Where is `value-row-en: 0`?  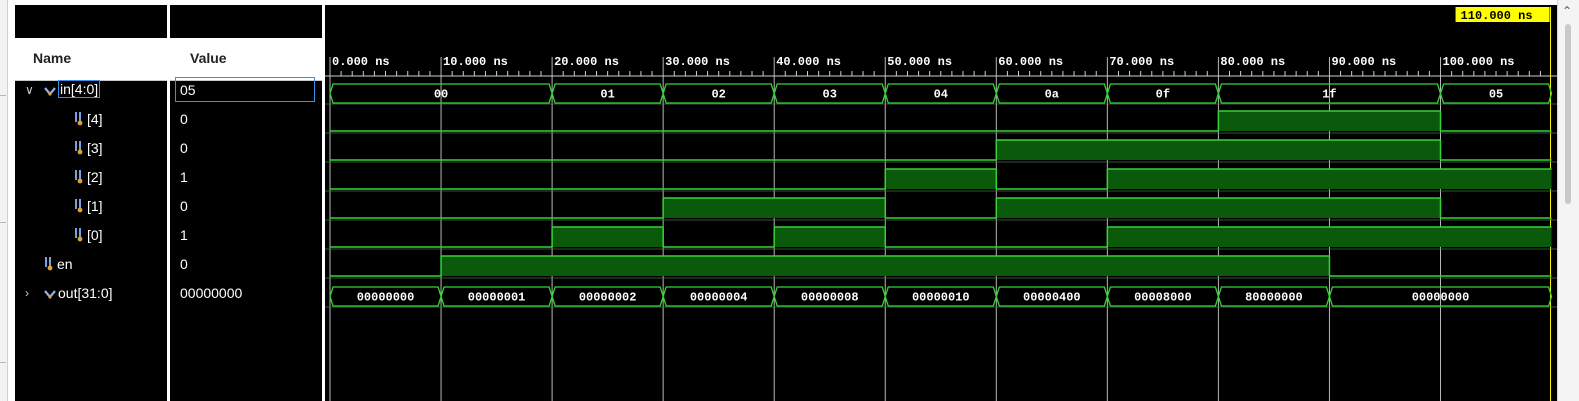 value-row-en: 0 is located at coordinates (246, 264).